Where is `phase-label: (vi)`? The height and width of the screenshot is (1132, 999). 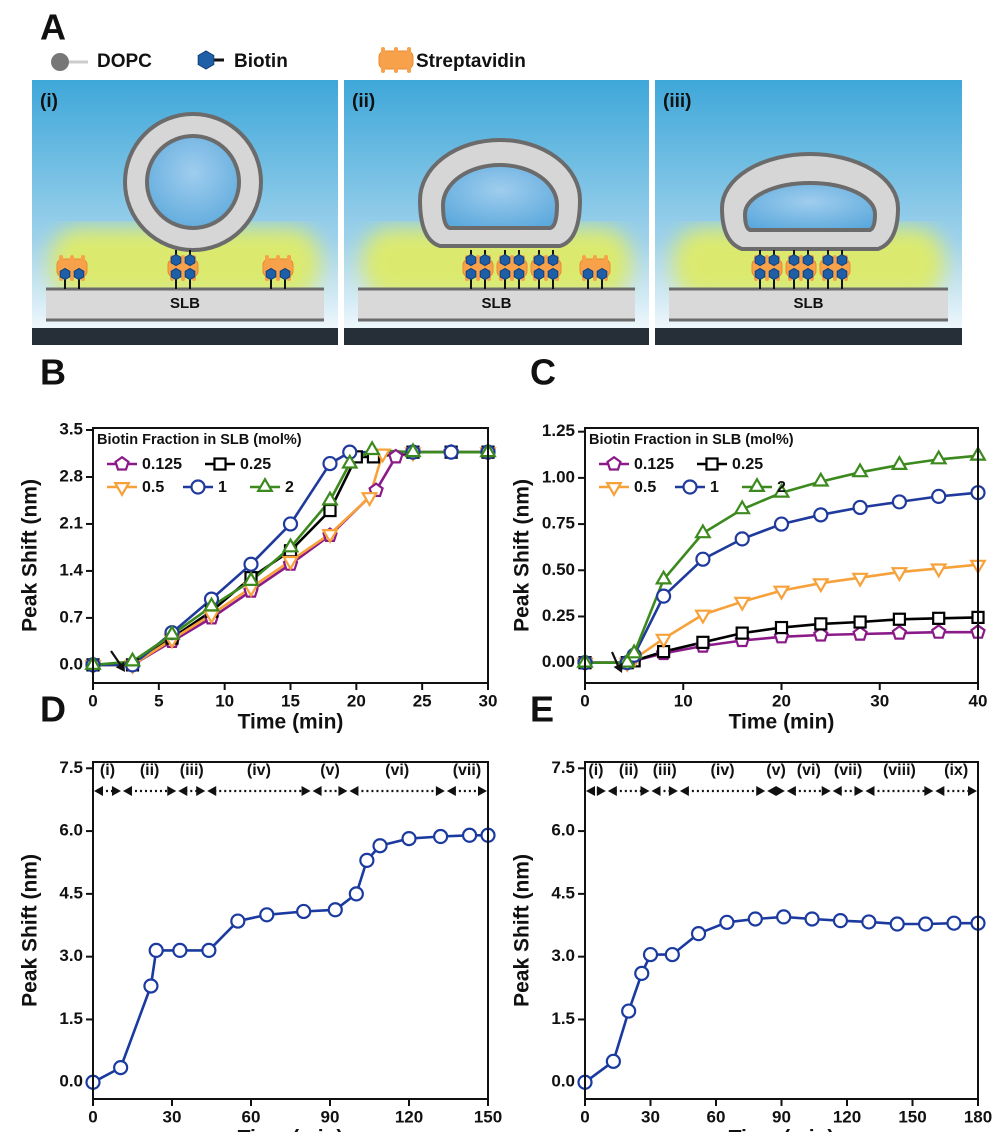 phase-label: (vi) is located at coordinates (809, 770).